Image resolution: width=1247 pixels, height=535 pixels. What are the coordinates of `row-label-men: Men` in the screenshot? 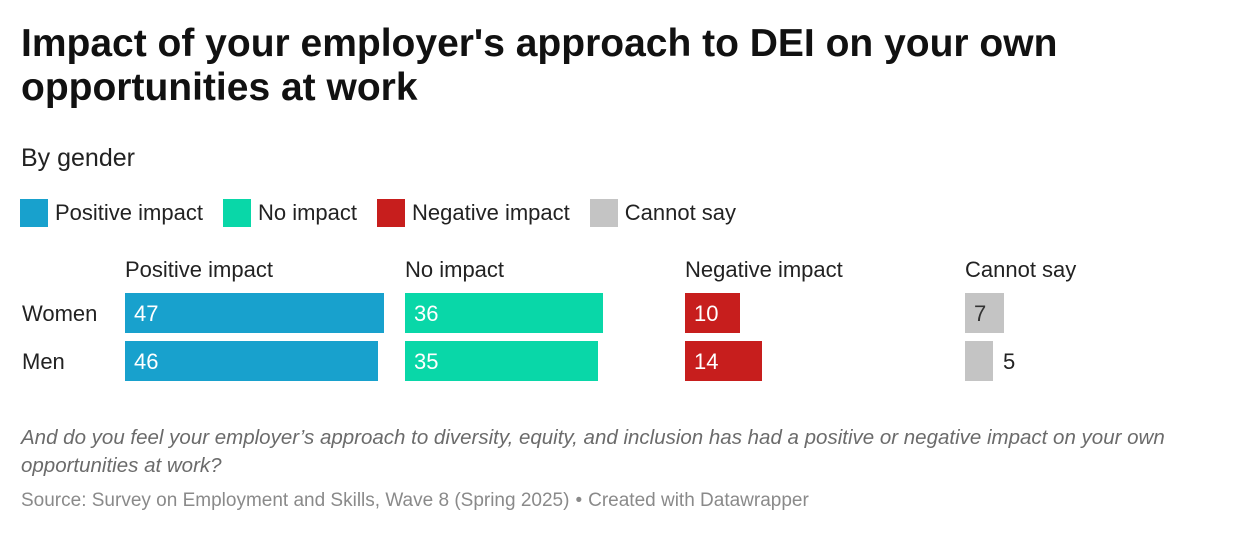 It's located at (43, 361).